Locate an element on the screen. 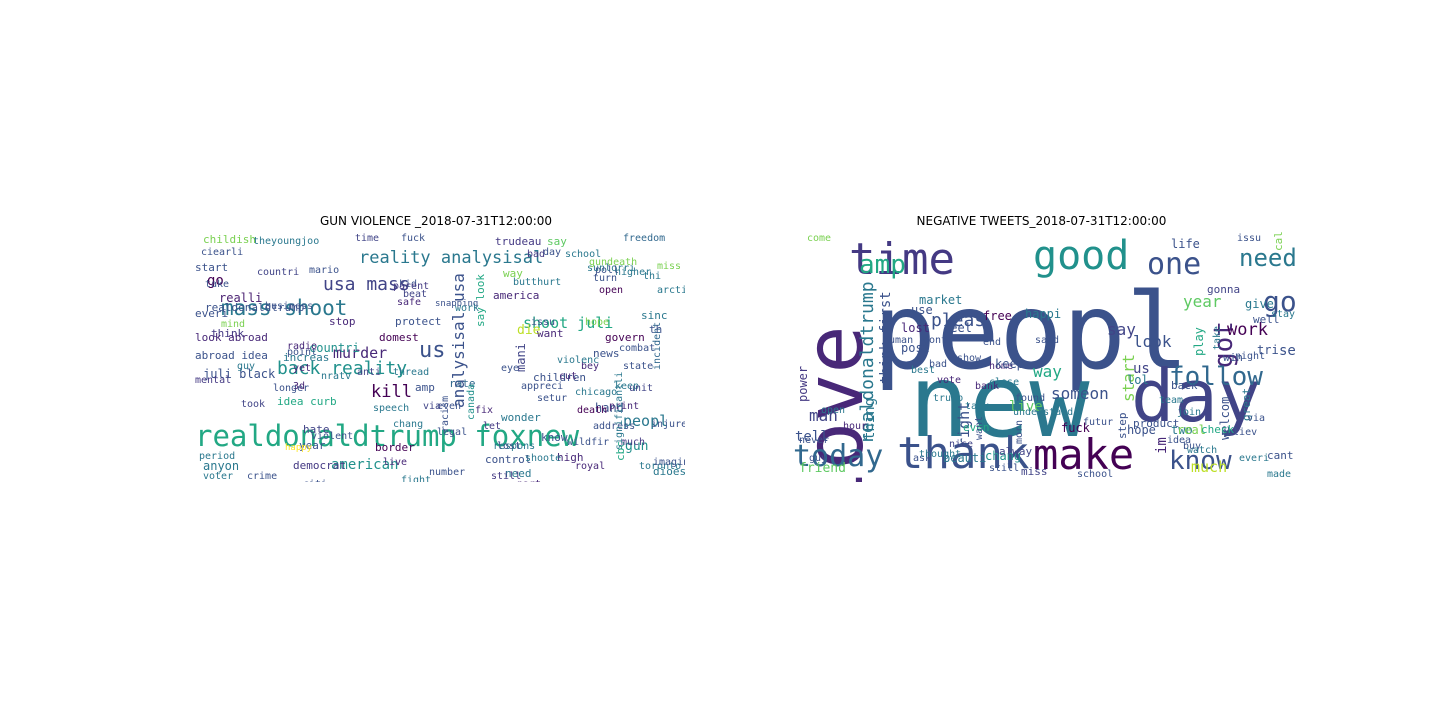 This screenshot has width=1440, height=720. cloud-word: way is located at coordinates (1047, 372).